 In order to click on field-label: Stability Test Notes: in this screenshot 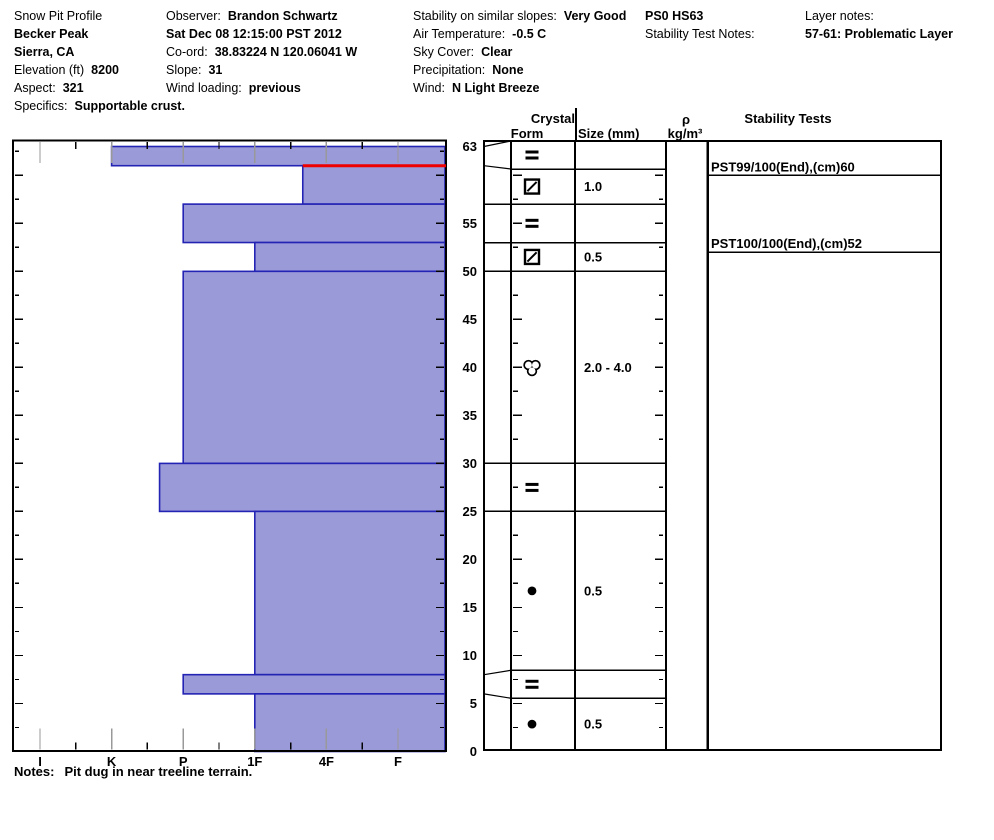, I will do `click(700, 34)`.